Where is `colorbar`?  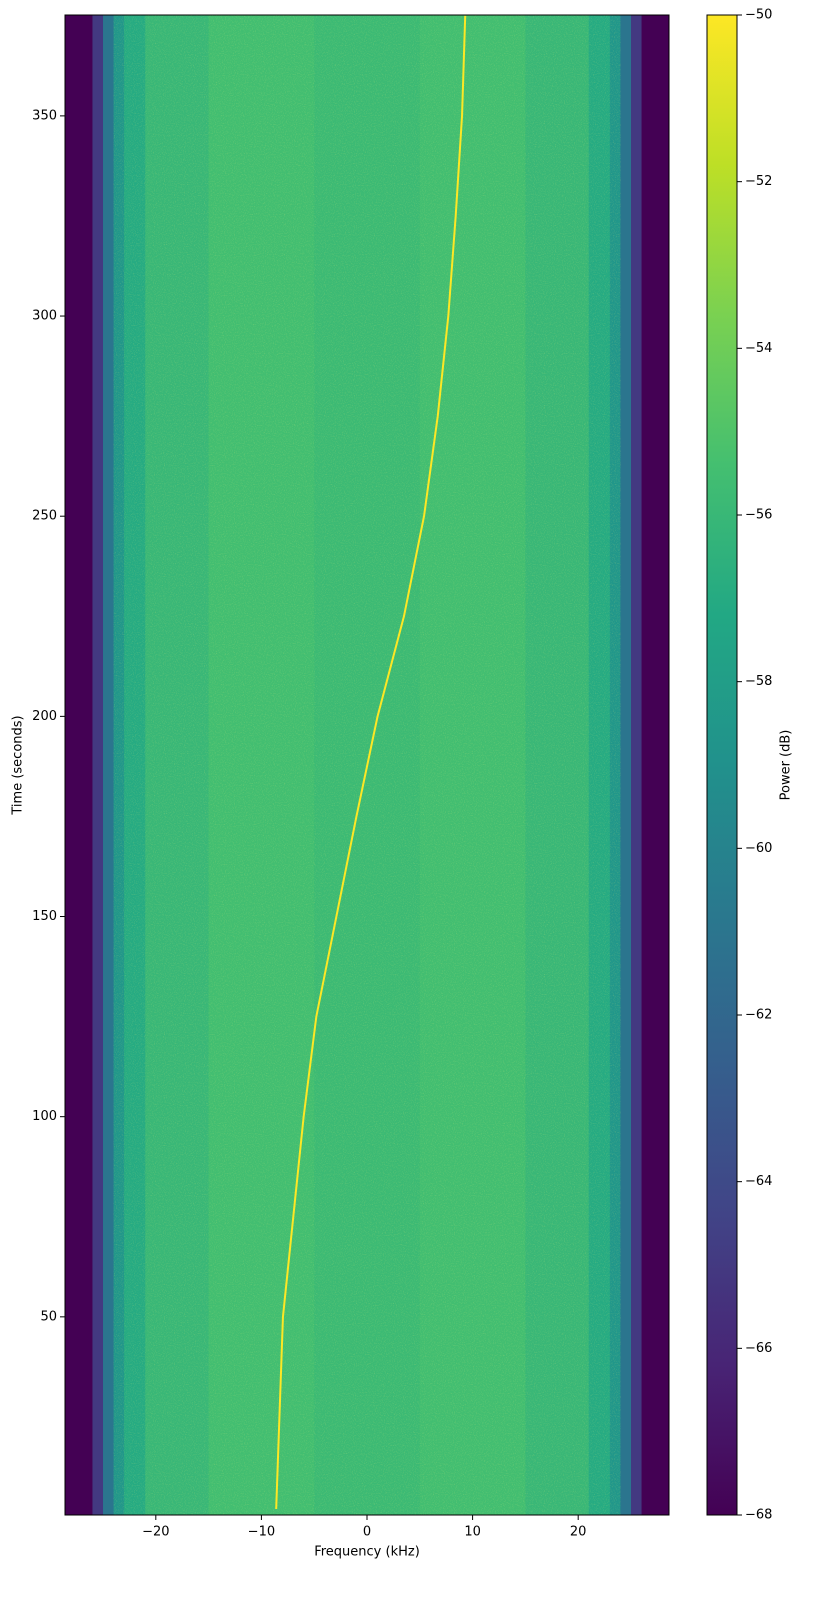
colorbar is located at coordinates (722, 765).